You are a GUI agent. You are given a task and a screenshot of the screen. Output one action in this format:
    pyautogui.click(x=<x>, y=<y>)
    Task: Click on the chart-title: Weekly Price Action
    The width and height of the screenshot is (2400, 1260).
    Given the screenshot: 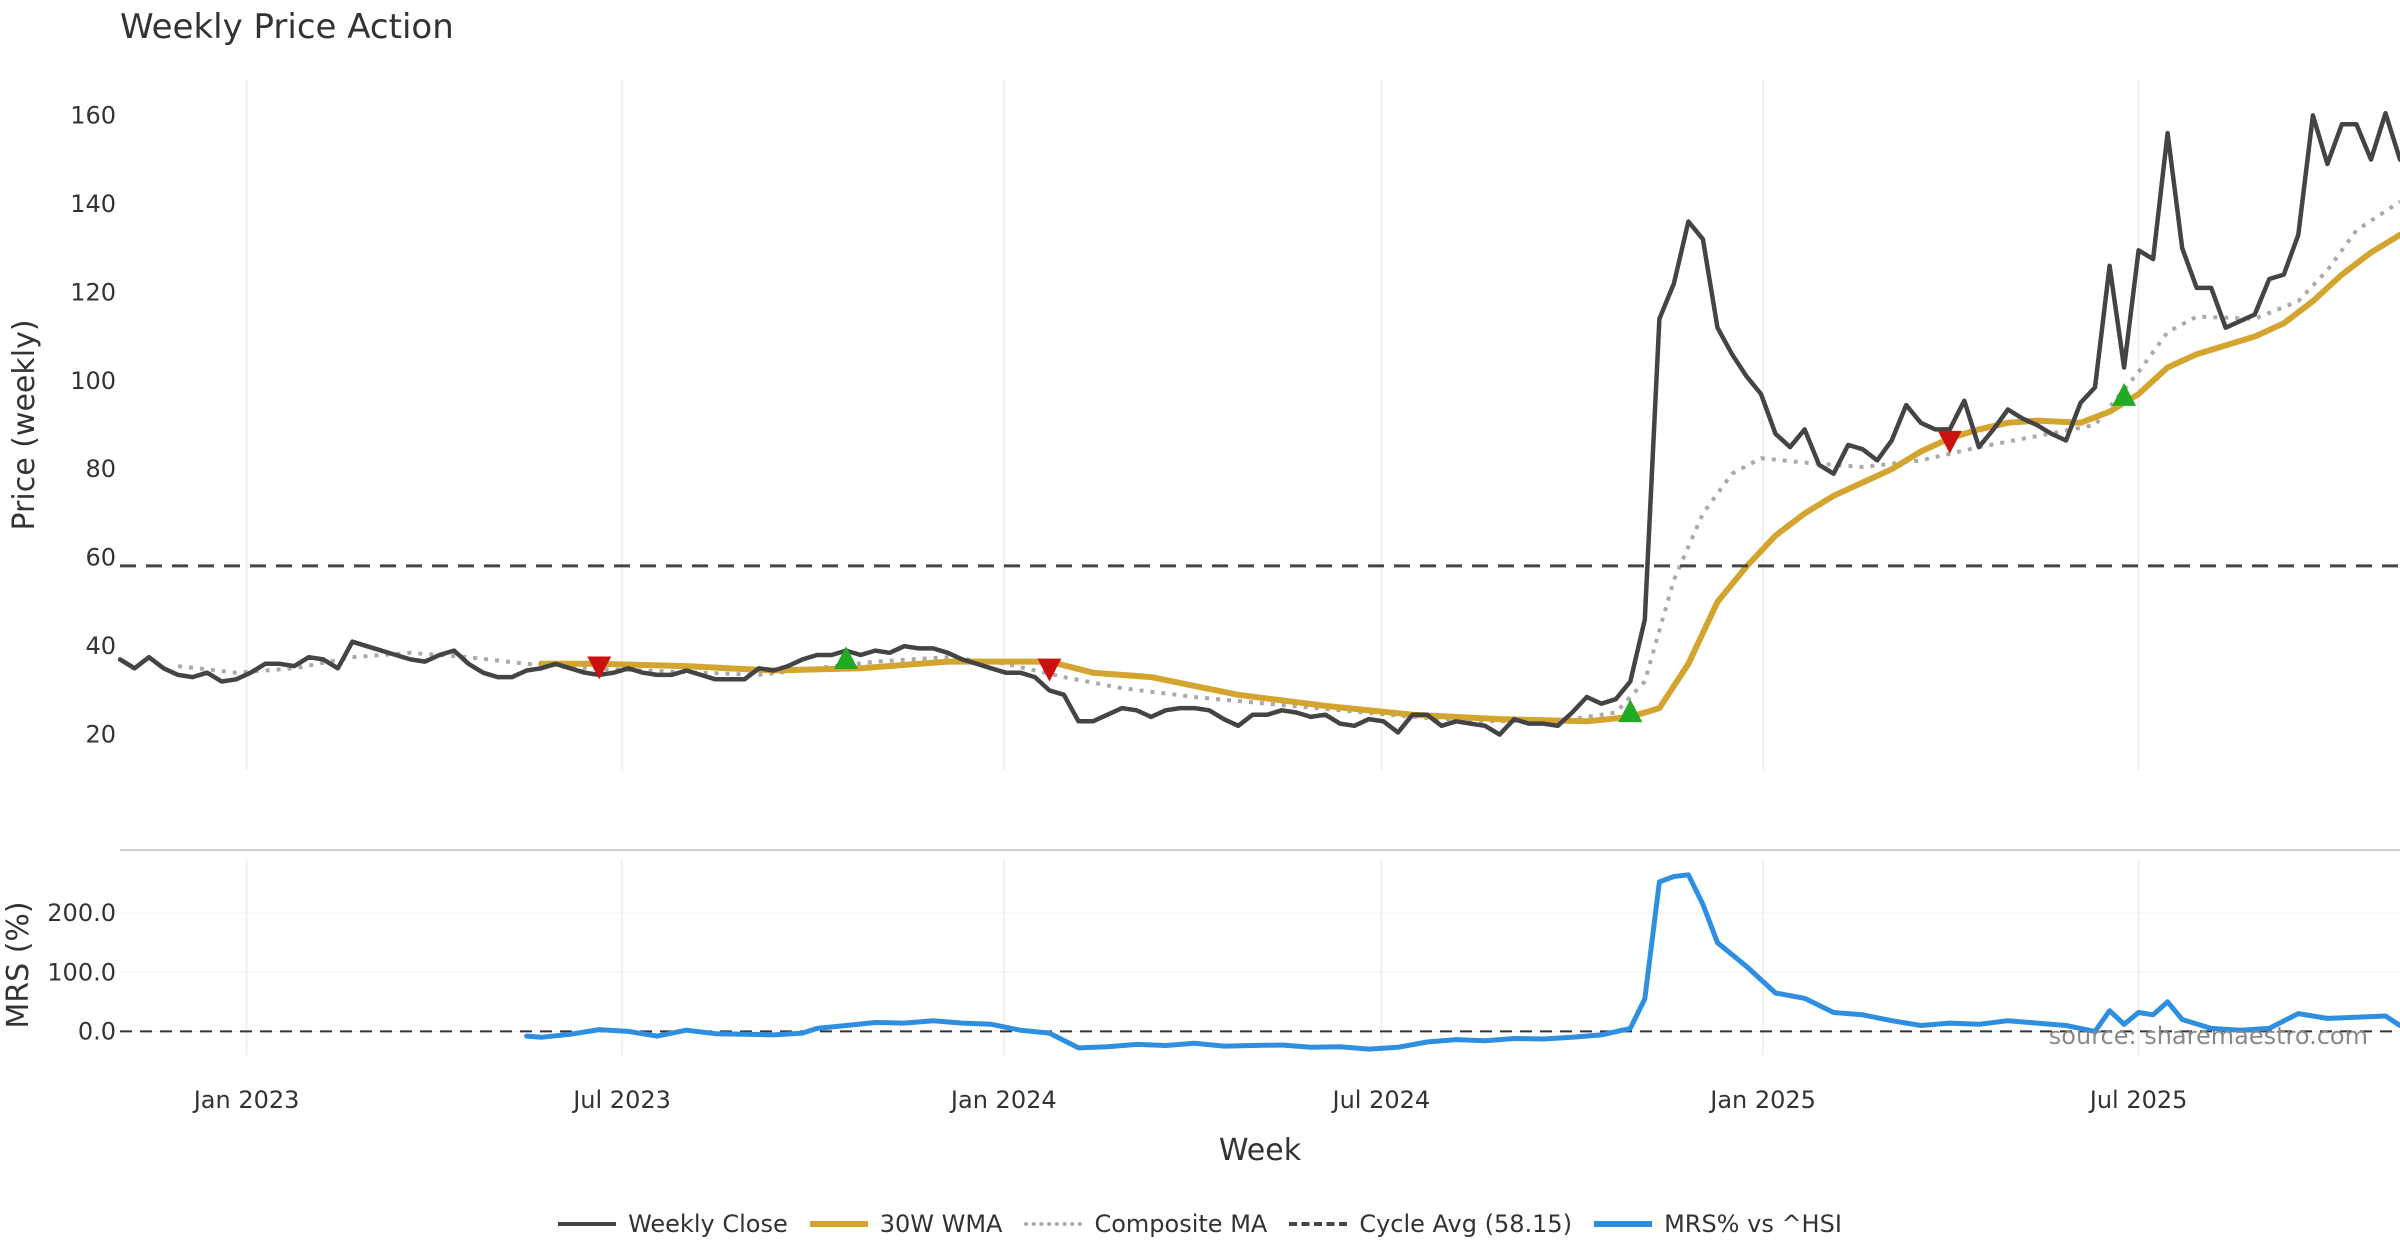 What is the action you would take?
    pyautogui.click(x=287, y=27)
    